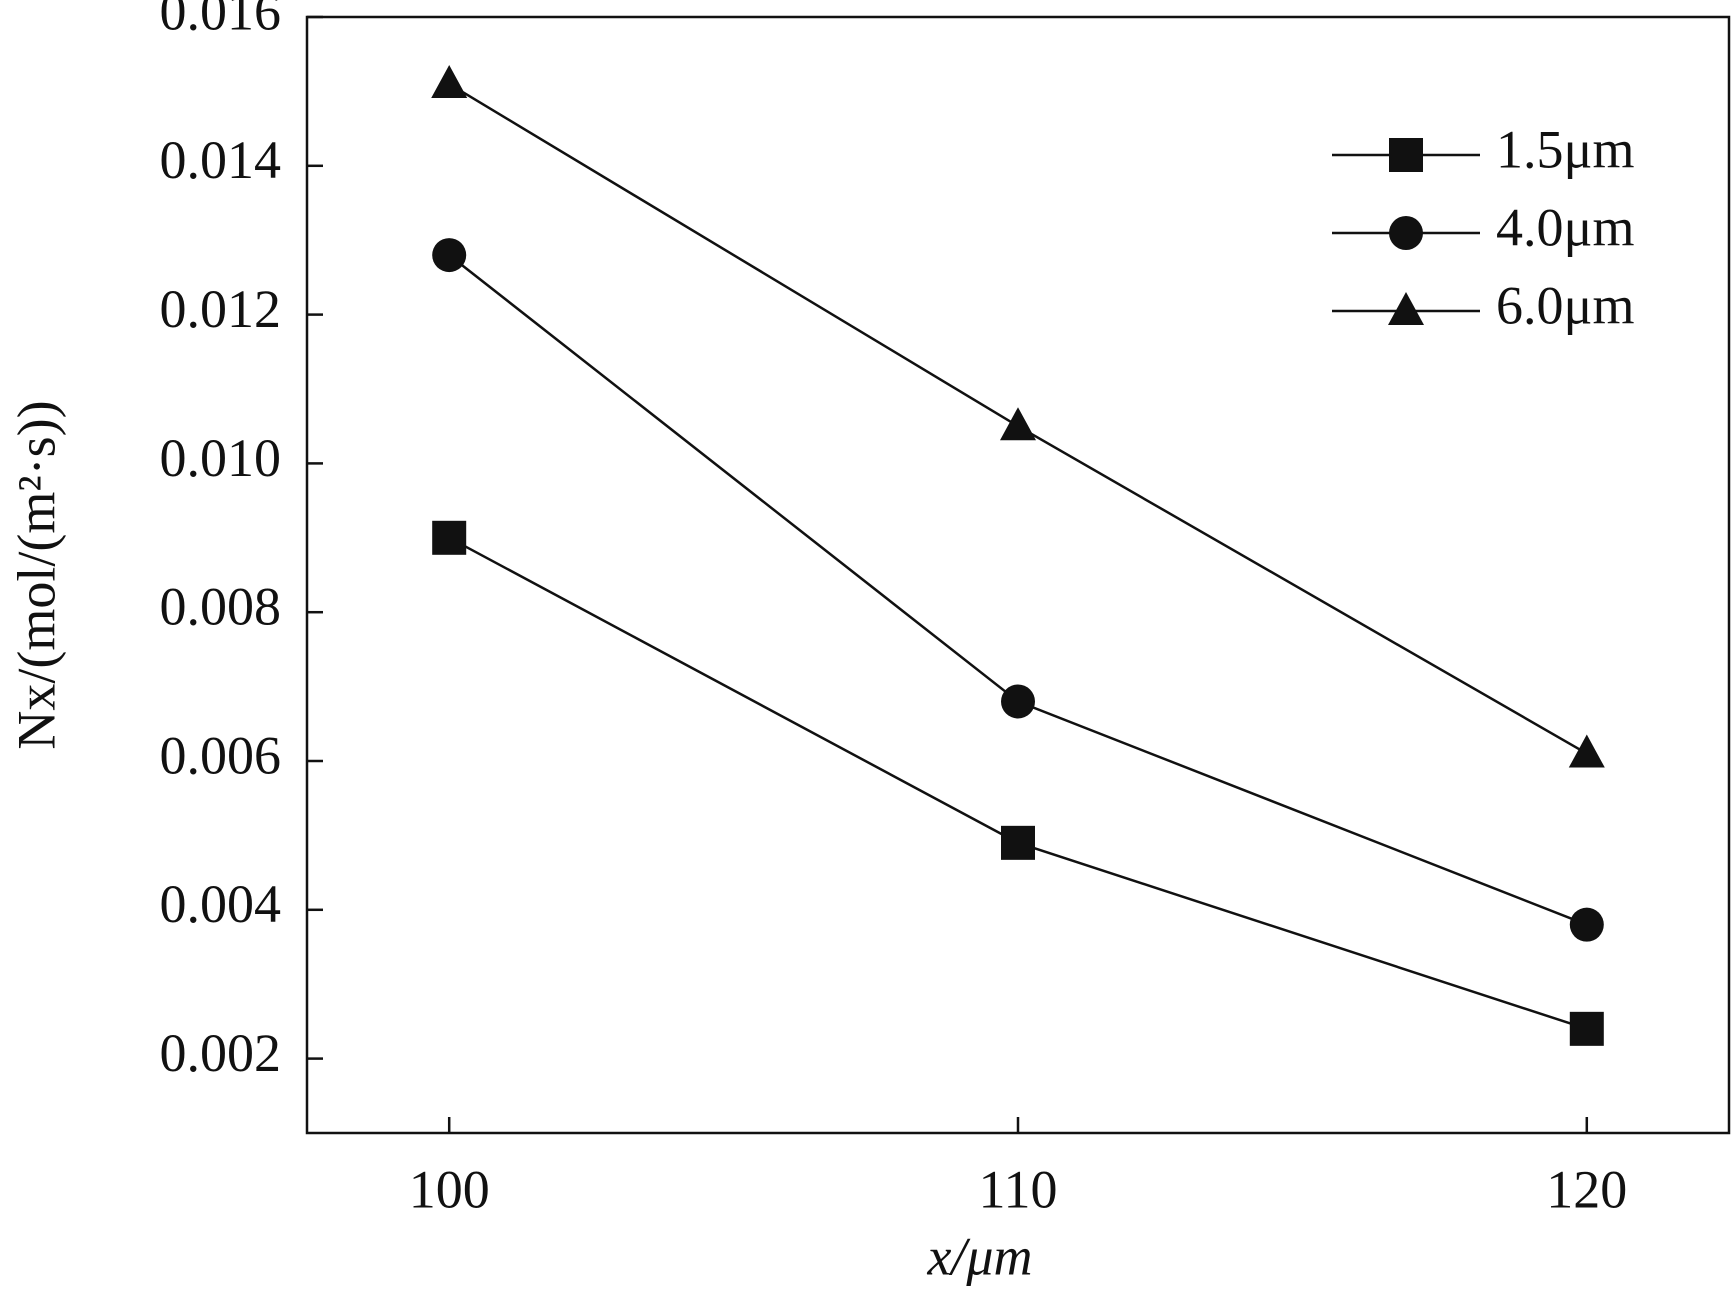 This screenshot has width=1733, height=1292. What do you see at coordinates (221, 458) in the screenshot?
I see `y-tick-label: 0.010` at bounding box center [221, 458].